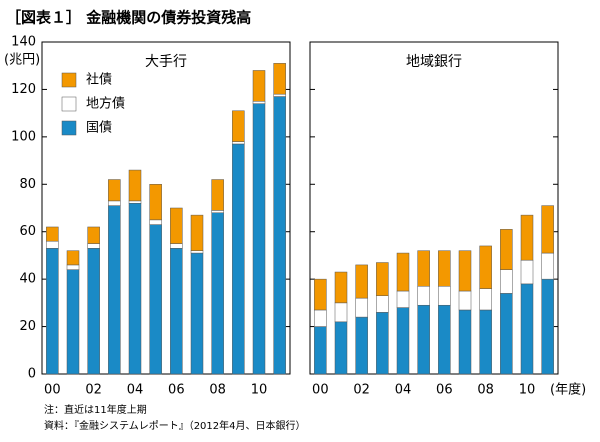 This screenshot has width=600, height=442. I want to click on y-tick-label: 60, so click(27, 231).